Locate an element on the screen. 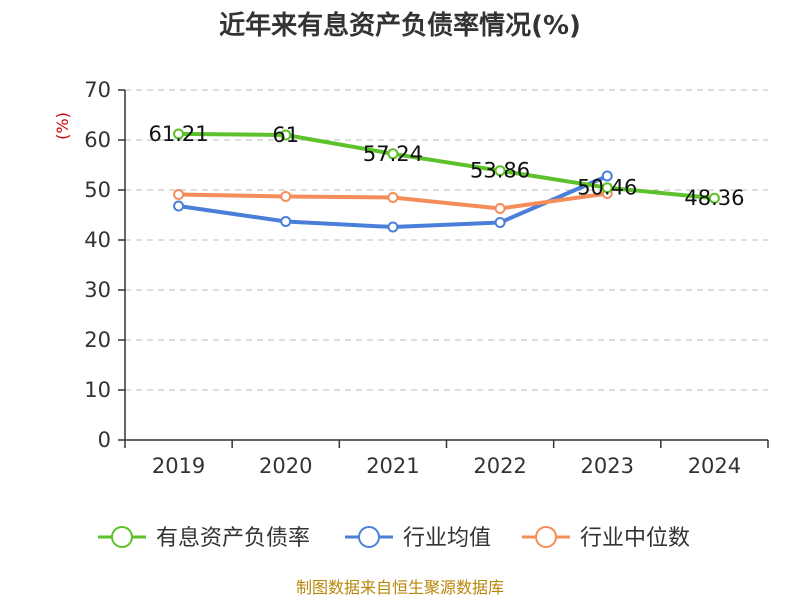 The height and width of the screenshot is (600, 800). data-label: 53.86 is located at coordinates (500, 171).